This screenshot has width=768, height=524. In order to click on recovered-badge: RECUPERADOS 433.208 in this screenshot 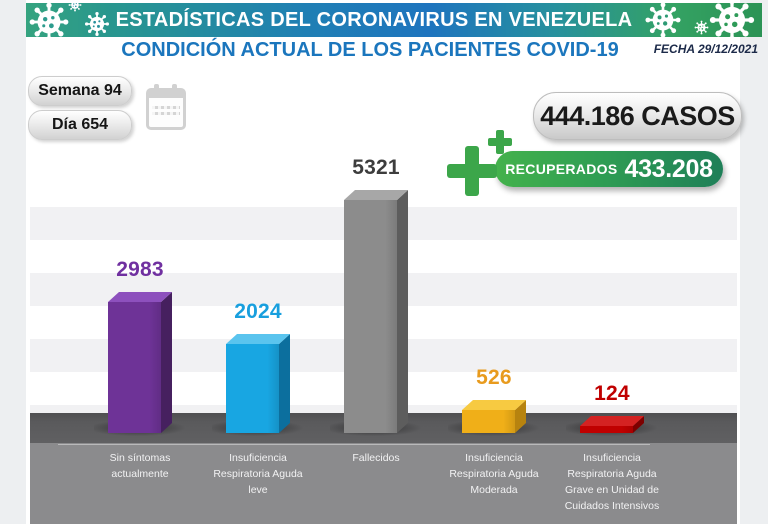, I will do `click(609, 169)`.